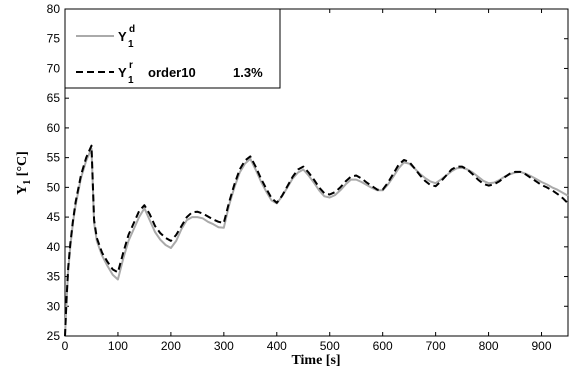 This screenshot has height=376, width=574. Describe the element at coordinates (315, 360) in the screenshot. I see `x-axis-title: Time [s]` at that location.